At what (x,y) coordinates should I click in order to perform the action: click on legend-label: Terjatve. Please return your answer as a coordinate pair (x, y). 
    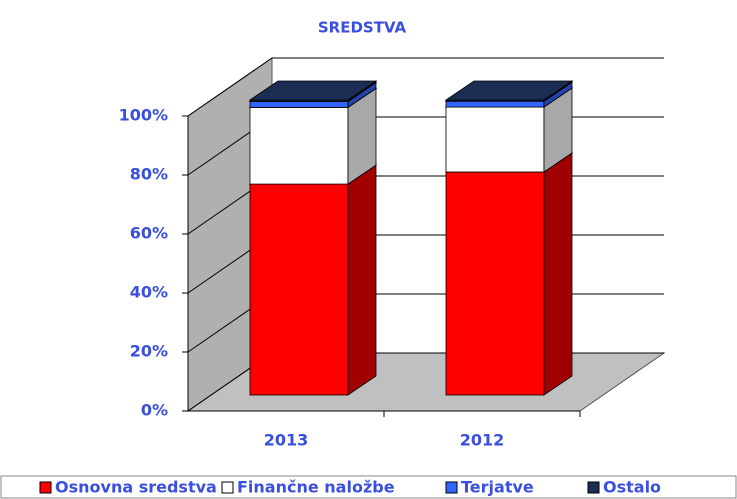
    Looking at the image, I should click on (497, 487).